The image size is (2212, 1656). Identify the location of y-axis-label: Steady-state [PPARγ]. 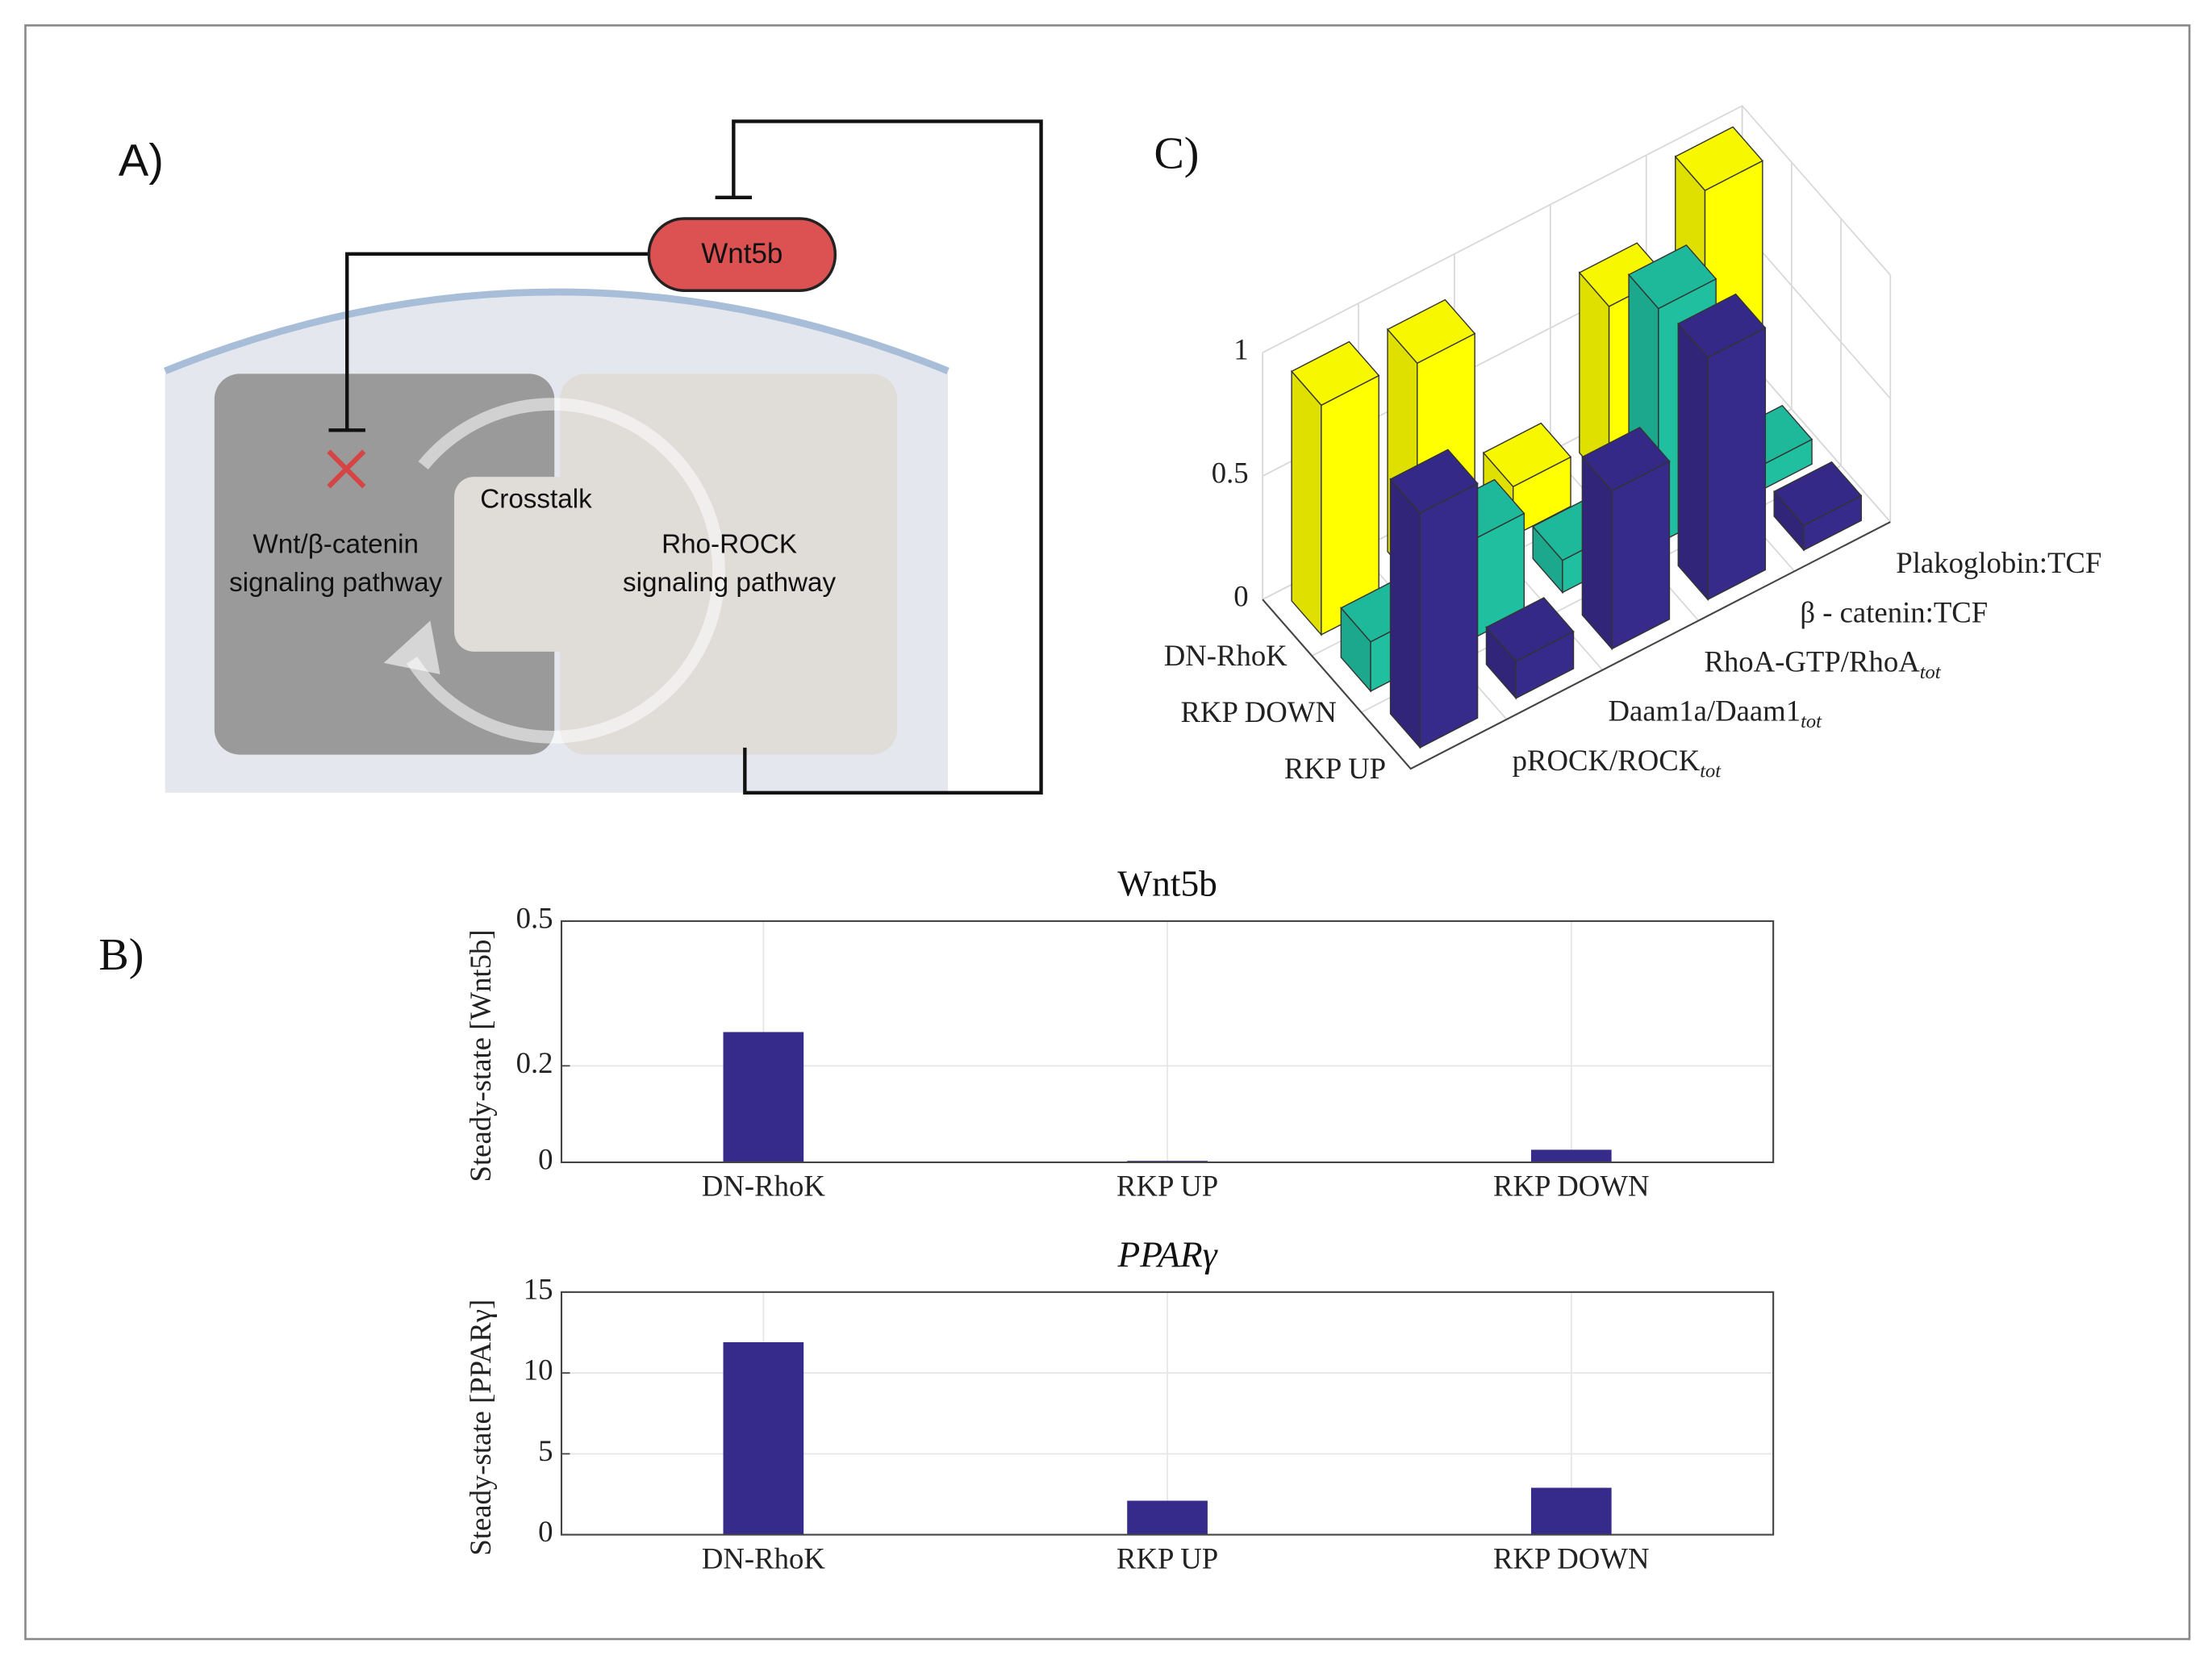
(480, 1428).